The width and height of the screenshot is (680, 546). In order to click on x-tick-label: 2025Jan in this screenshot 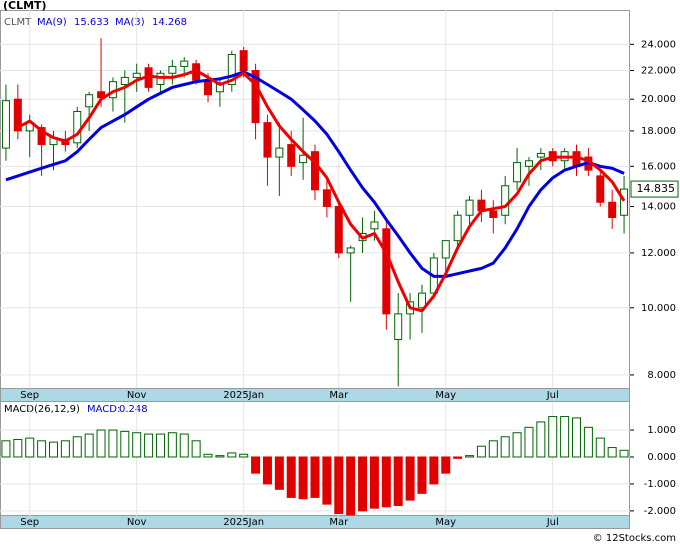, I will do `click(243, 522)`.